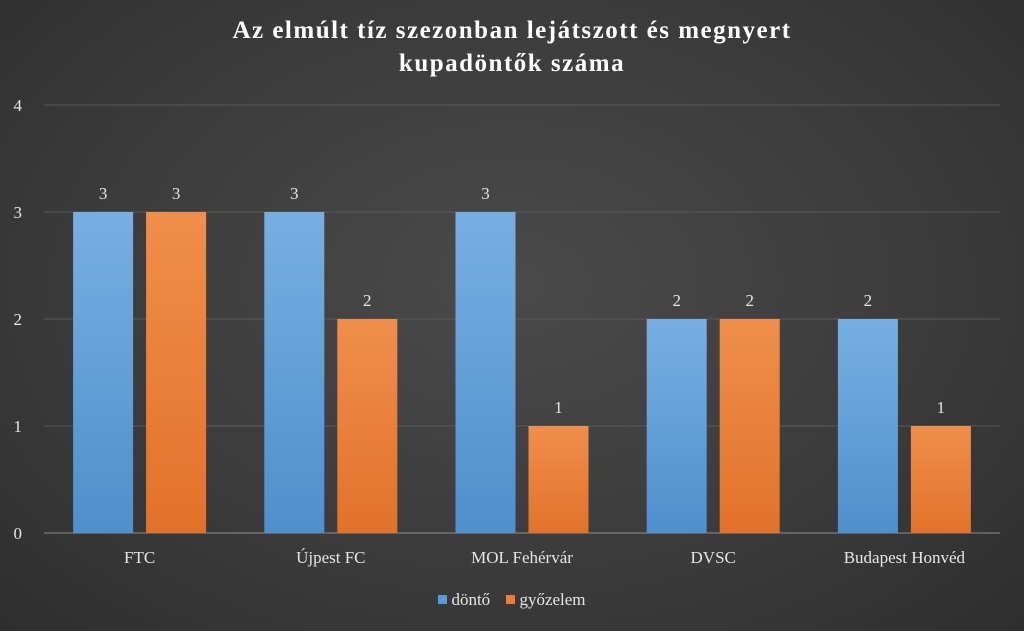 The image size is (1024, 631). I want to click on x-tick-label: FTC, so click(139, 557).